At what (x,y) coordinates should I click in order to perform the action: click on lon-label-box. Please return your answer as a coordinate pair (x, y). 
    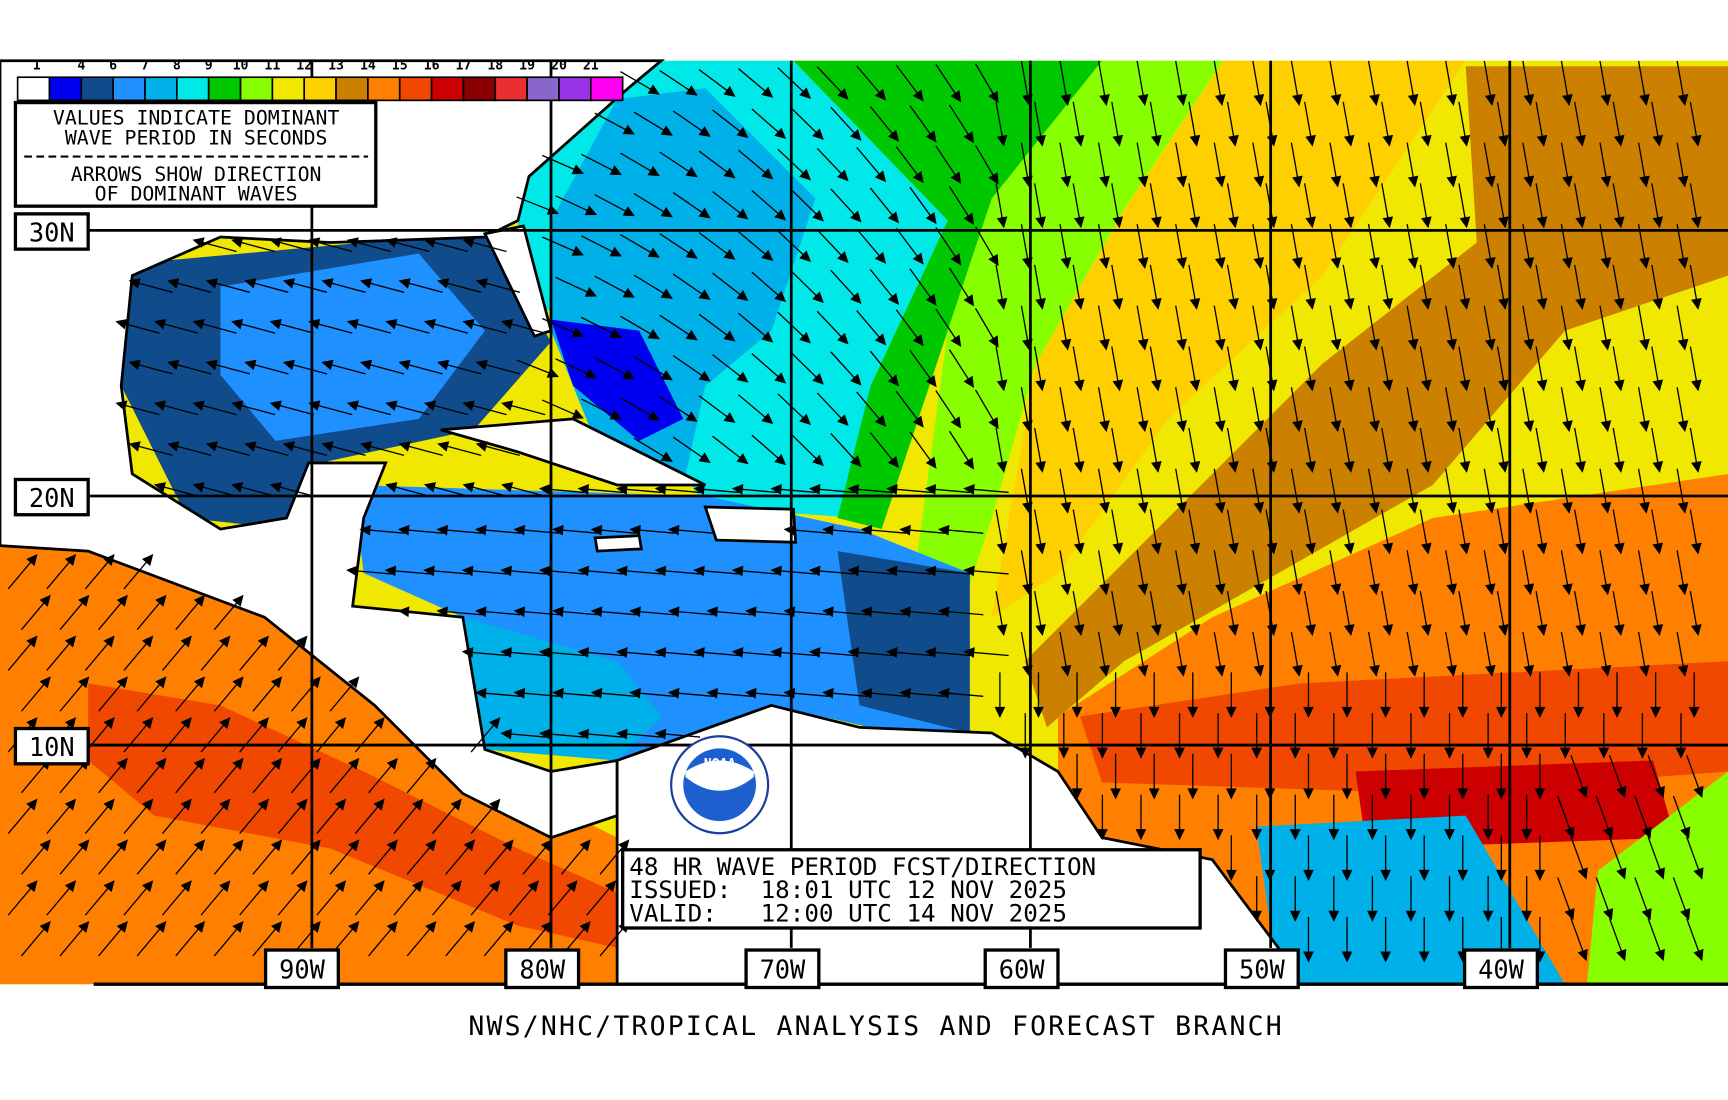
    Looking at the image, I should click on (542, 969).